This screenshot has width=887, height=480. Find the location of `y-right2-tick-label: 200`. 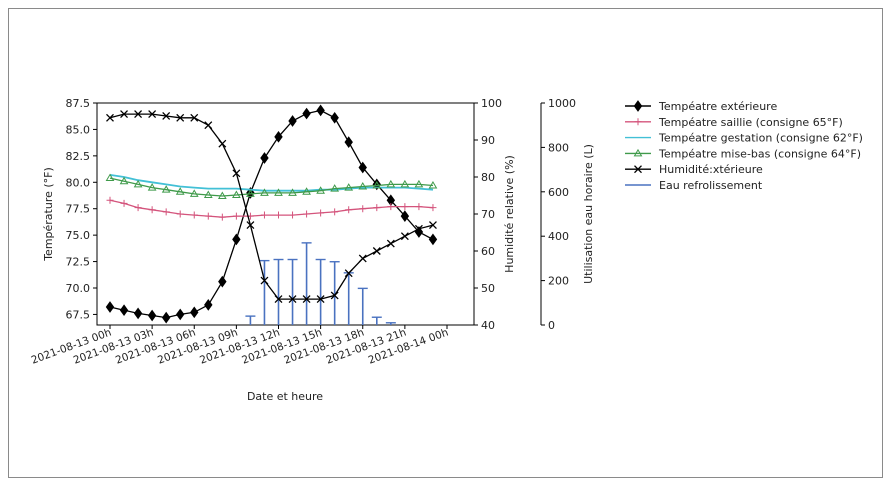

y-right2-tick-label: 200 is located at coordinates (558, 281).